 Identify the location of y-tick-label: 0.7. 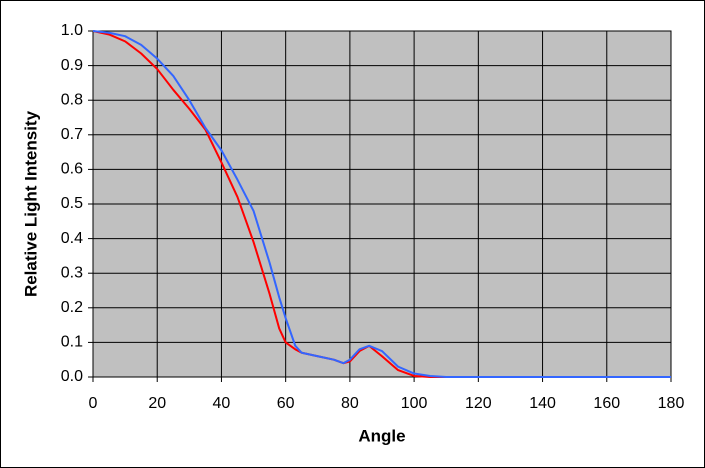
(72, 134).